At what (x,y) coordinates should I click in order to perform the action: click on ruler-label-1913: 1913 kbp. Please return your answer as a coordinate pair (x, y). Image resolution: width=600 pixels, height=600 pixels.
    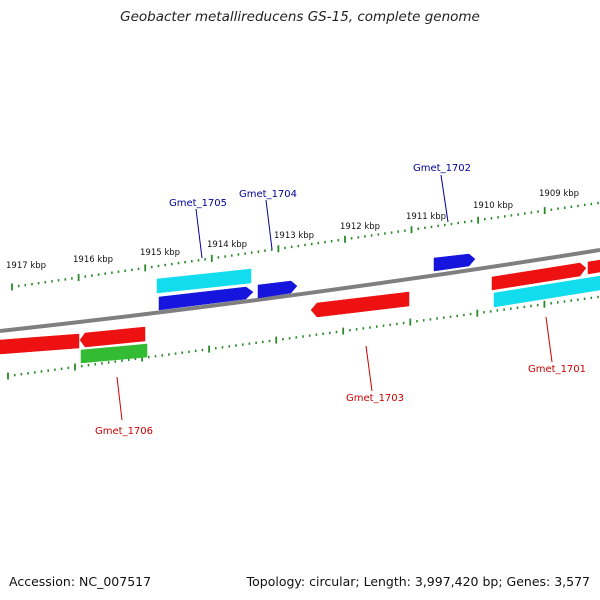
    Looking at the image, I should click on (294, 236).